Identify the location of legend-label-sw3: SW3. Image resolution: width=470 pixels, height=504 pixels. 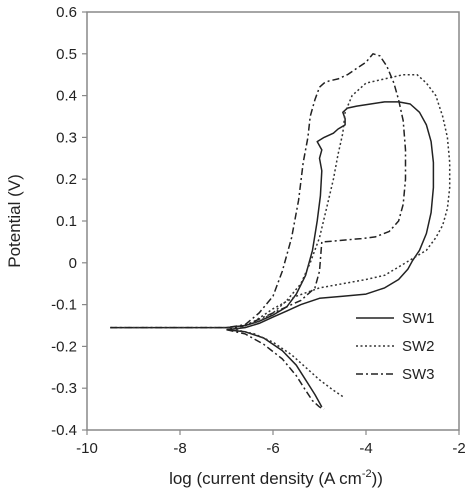
(418, 374).